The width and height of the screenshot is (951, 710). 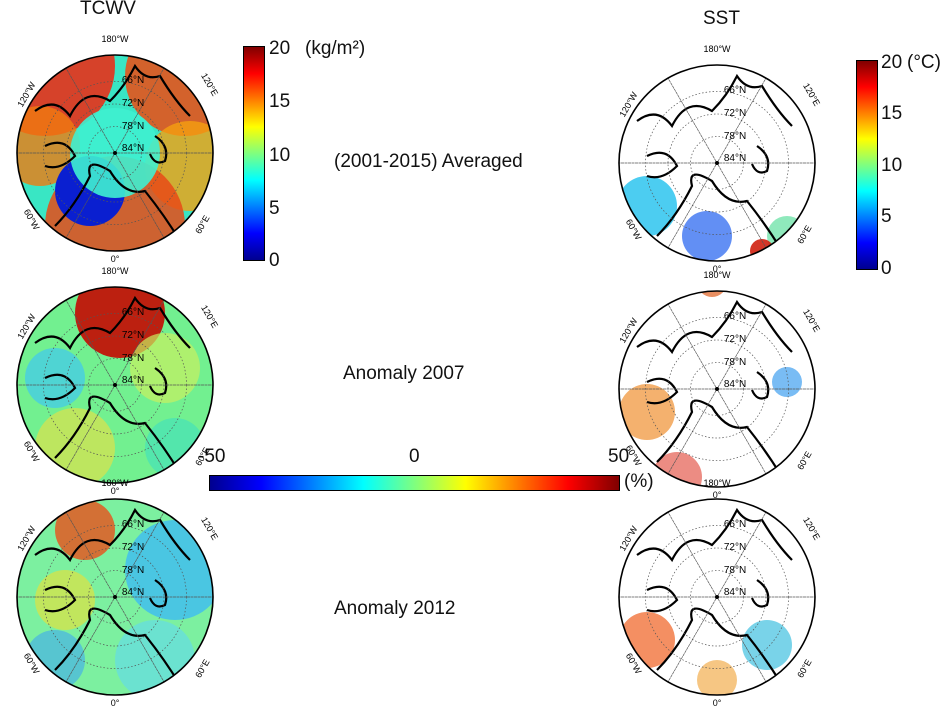 What do you see at coordinates (619, 456) in the screenshot?
I see `anomaly-tick-max: 50` at bounding box center [619, 456].